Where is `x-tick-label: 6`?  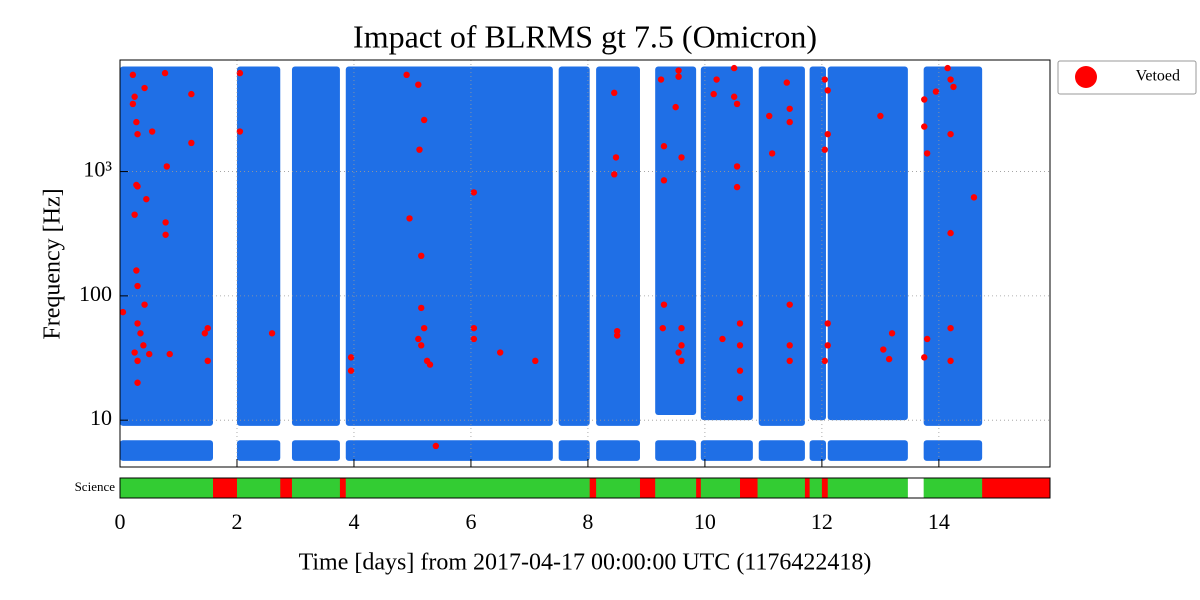
x-tick-label: 6 is located at coordinates (470, 521).